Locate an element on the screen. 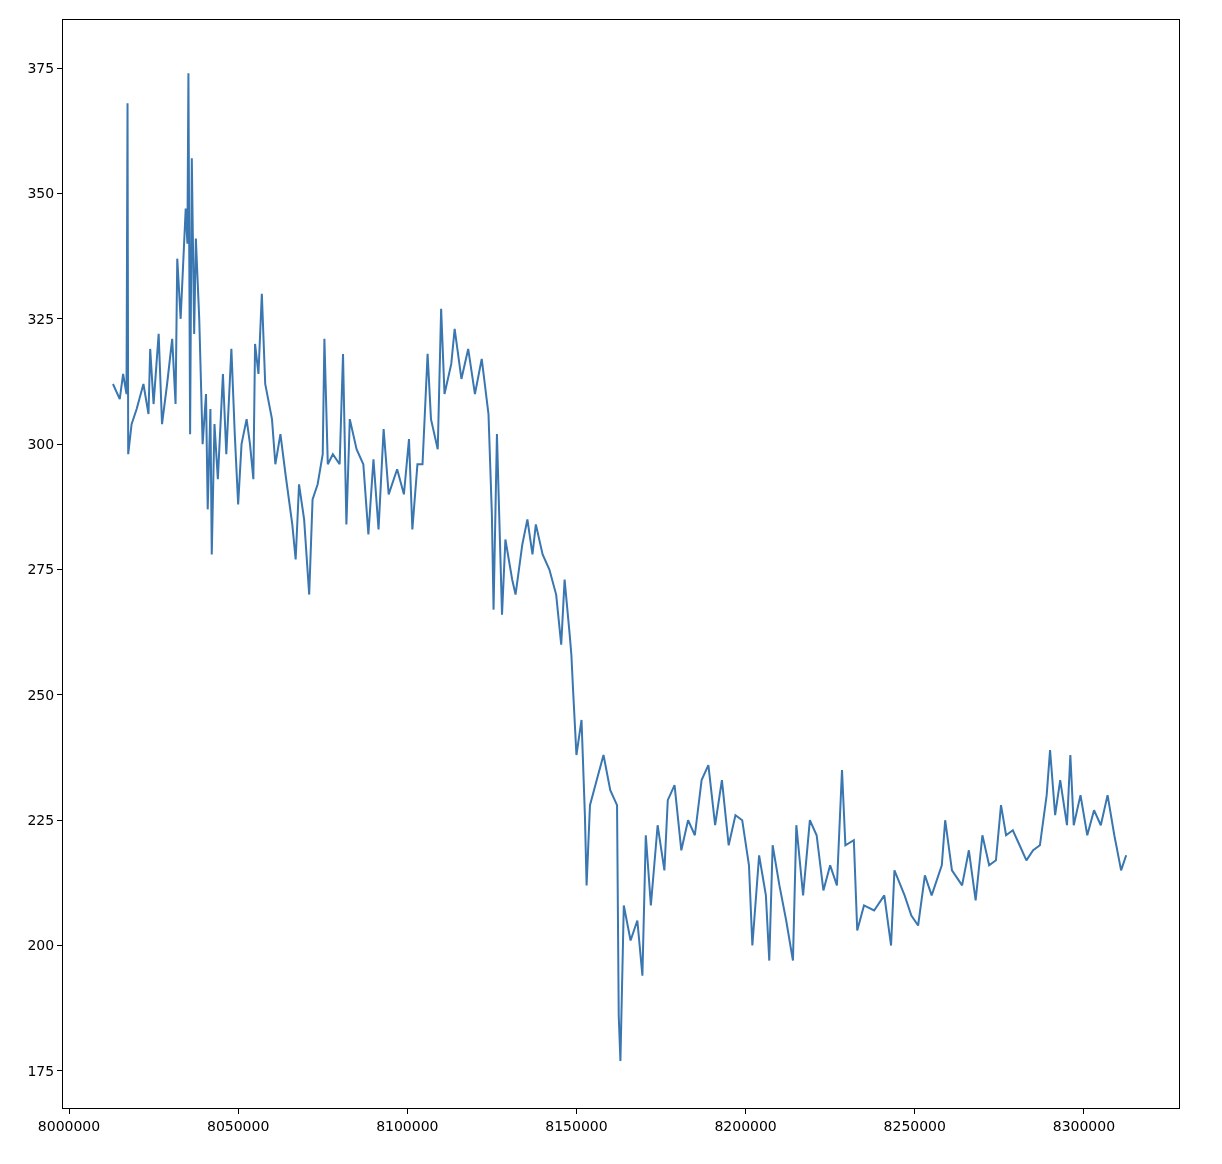 This screenshot has height=1164, width=1222. y-tick-label: 350 is located at coordinates (41, 193).